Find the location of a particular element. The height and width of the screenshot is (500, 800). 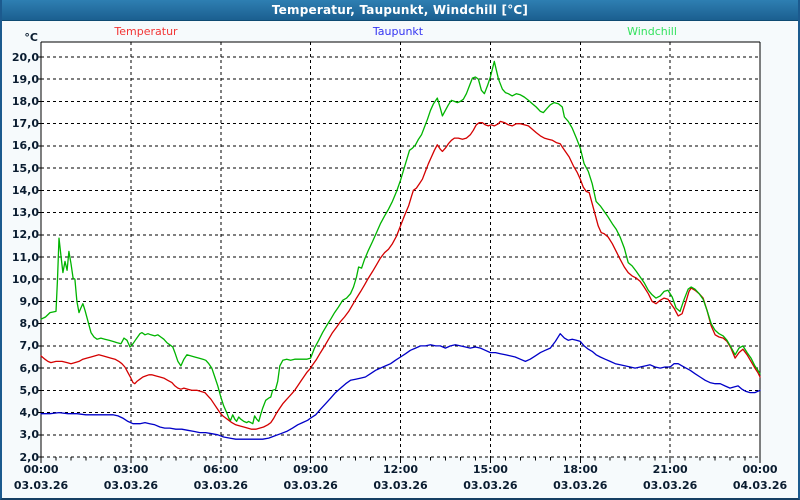

window-titlebar: Temperatur, Taupunkt, Windchill [°C] is located at coordinates (400, 10).